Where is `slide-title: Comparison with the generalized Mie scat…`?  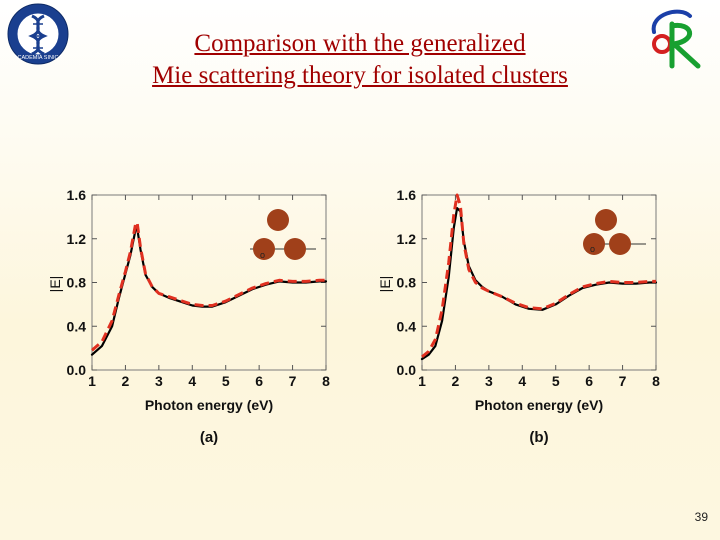
slide-title: Comparison with the generalized Mie scat… is located at coordinates (360, 60).